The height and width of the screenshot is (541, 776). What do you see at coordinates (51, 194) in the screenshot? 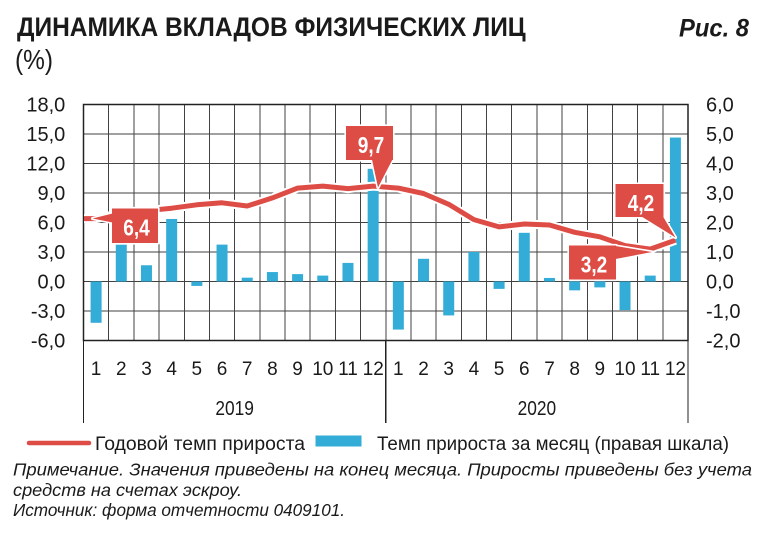
I see `svg-text: 9,0` at bounding box center [51, 194].